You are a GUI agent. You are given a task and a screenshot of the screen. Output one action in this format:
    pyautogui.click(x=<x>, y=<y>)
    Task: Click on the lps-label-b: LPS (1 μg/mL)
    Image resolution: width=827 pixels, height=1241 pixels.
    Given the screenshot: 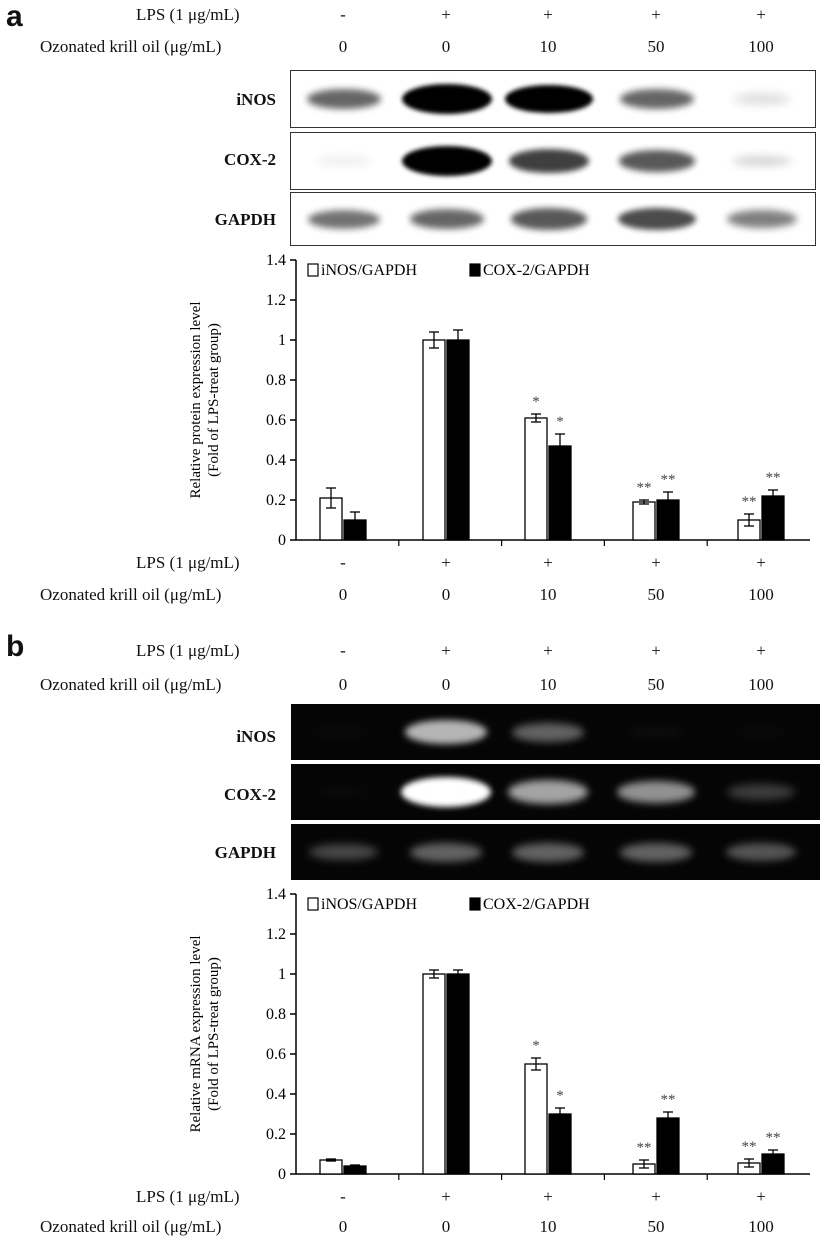 What is the action you would take?
    pyautogui.click(x=188, y=650)
    